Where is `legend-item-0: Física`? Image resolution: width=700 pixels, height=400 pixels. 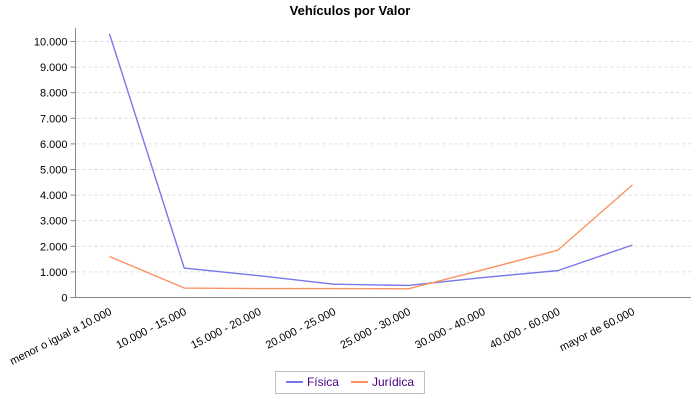 legend-item-0: Física is located at coordinates (312, 382).